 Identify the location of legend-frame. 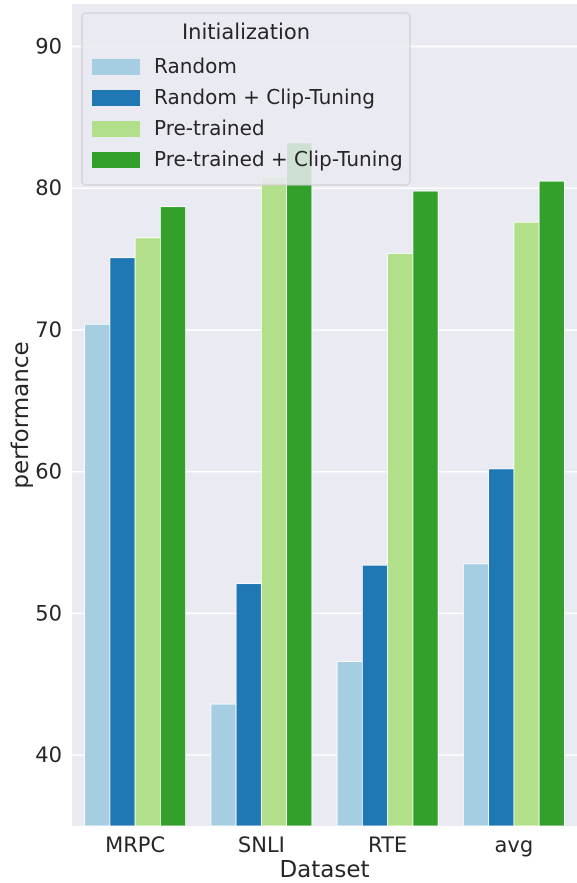
(246, 99).